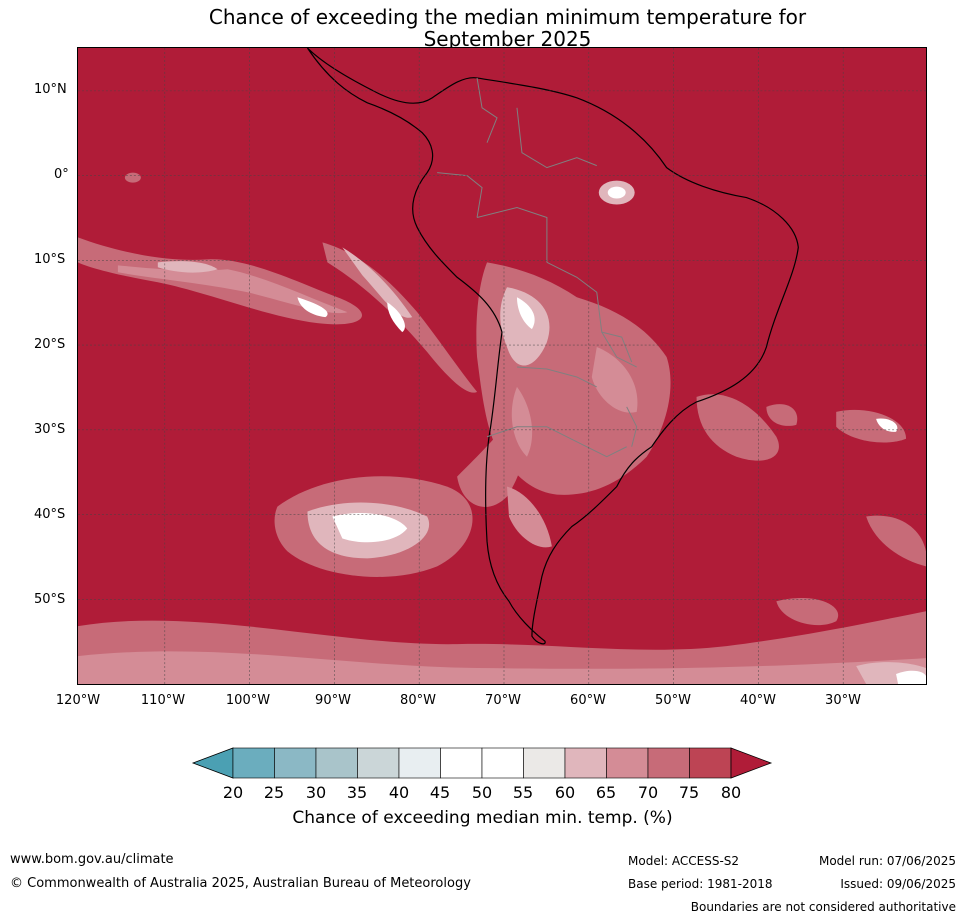 The image size is (965, 919). I want to click on colorbar-max-arrow, so click(751, 763).